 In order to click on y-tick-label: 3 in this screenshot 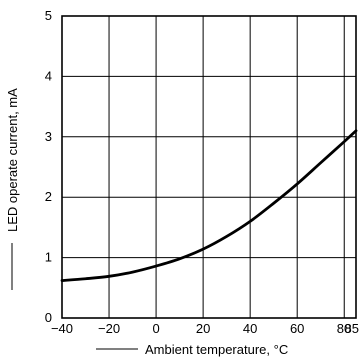, I will do `click(48, 136)`.